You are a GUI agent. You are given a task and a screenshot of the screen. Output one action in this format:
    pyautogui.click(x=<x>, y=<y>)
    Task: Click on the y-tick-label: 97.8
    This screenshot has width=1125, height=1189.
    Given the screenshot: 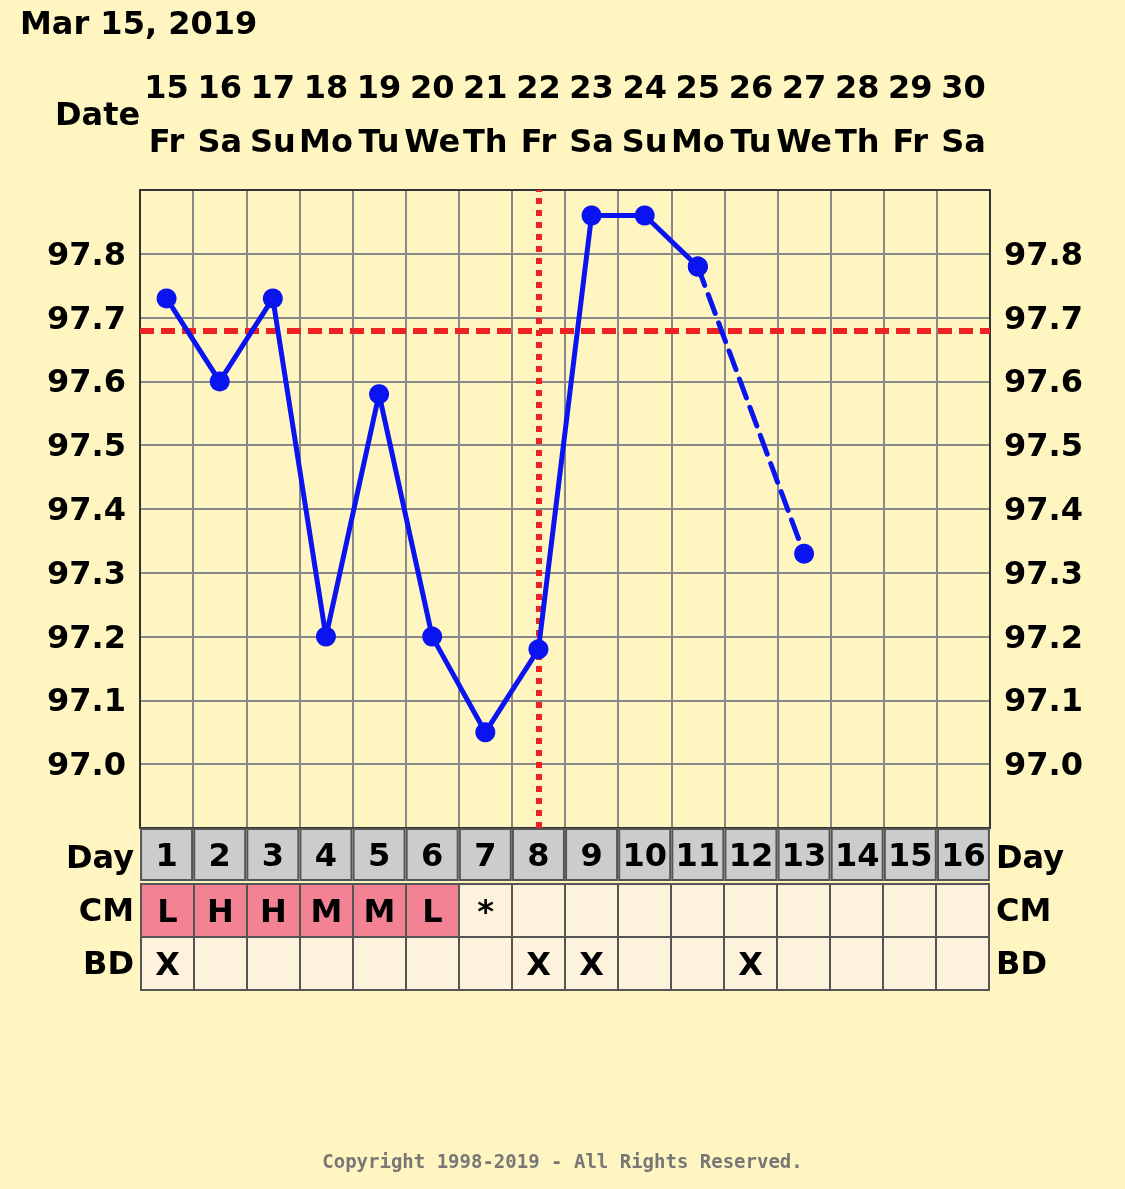 What is the action you would take?
    pyautogui.click(x=86, y=253)
    